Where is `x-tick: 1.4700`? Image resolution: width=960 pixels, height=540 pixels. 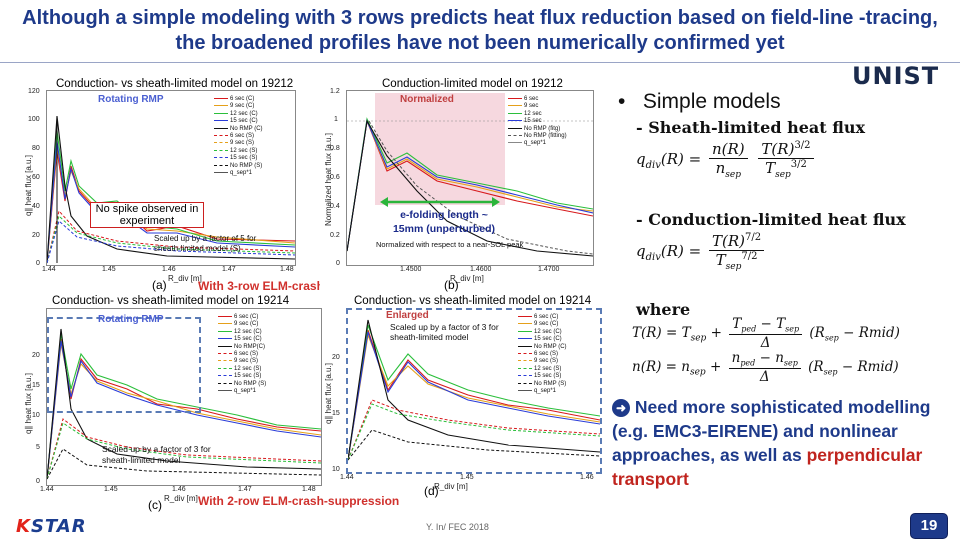 x-tick: 1.4700 is located at coordinates (549, 269).